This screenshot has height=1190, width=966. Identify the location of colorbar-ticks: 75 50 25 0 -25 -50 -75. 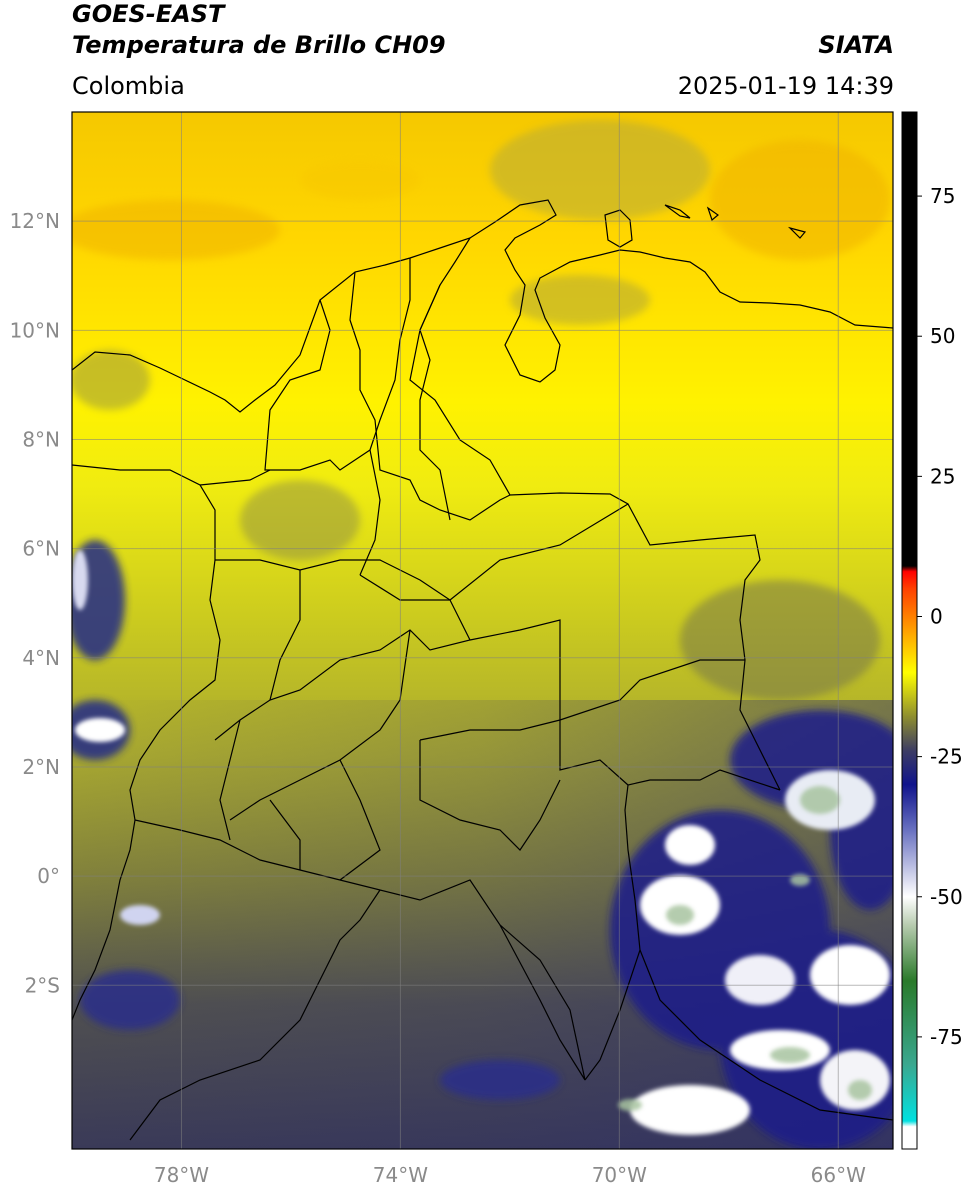
(940, 616).